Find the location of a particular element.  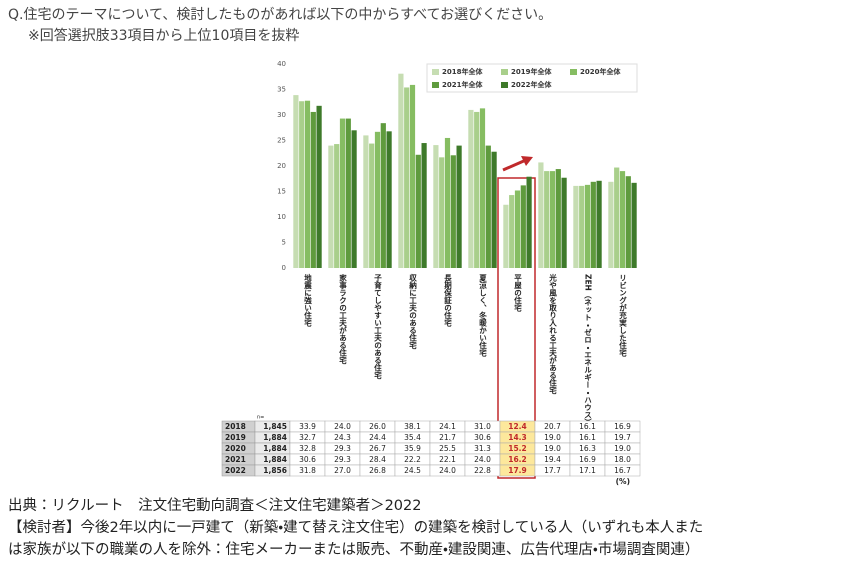

cell-value: 31.3 is located at coordinates (482, 448).